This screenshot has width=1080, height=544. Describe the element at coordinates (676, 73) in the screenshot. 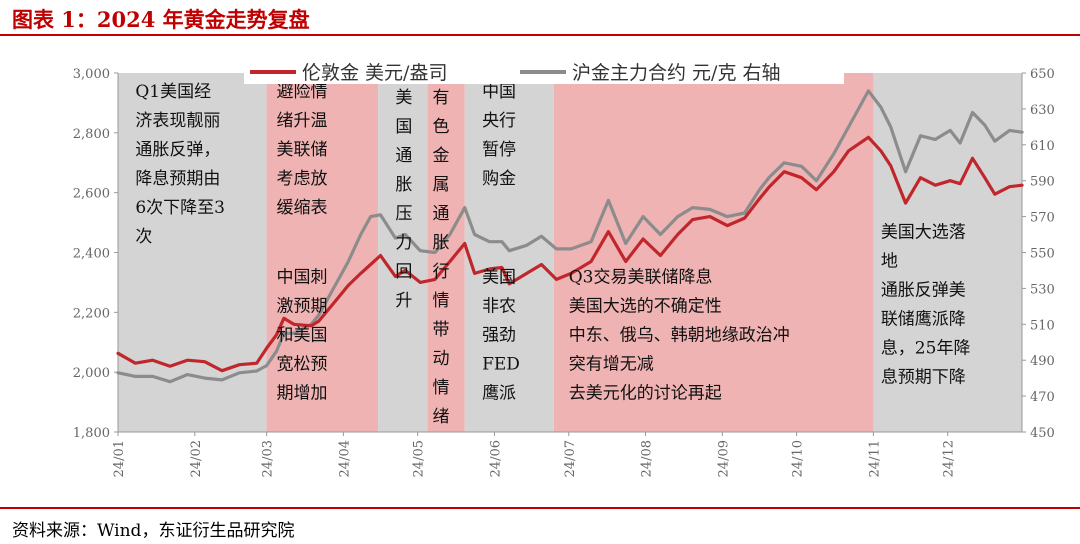

I see `legend-label-shfe-gold: 沪金主力合约 元/克 右轴` at that location.